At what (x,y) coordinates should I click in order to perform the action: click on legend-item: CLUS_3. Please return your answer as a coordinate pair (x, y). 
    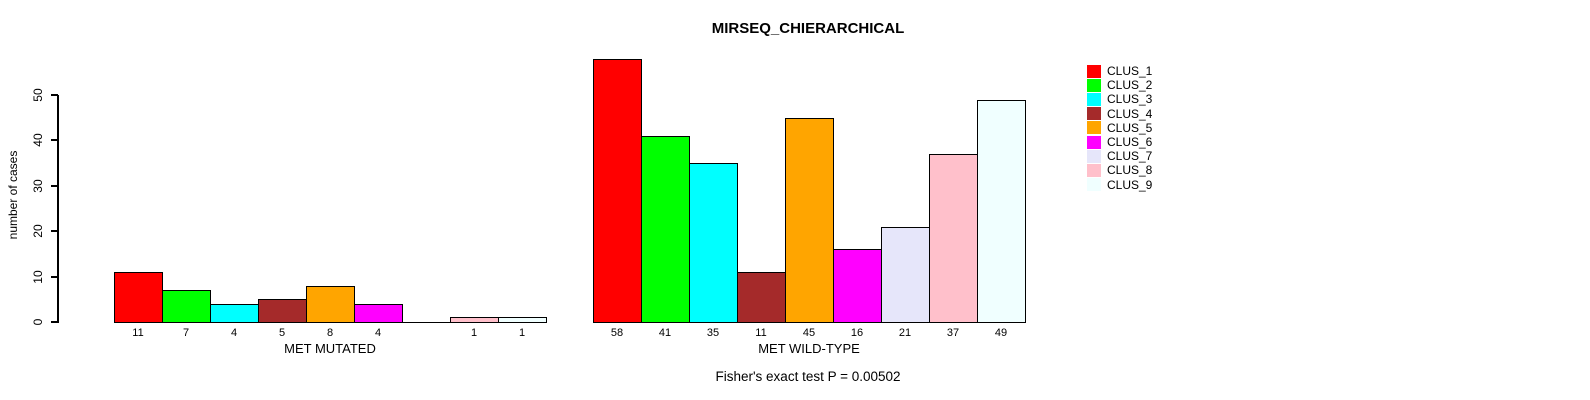
    Looking at the image, I should click on (1119, 99).